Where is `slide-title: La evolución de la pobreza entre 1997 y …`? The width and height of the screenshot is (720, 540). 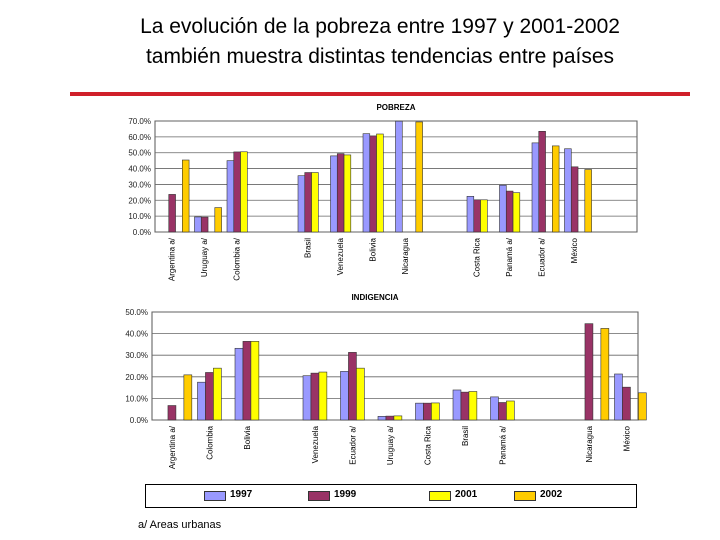 slide-title: La evolución de la pobreza entre 1997 y … is located at coordinates (380, 42).